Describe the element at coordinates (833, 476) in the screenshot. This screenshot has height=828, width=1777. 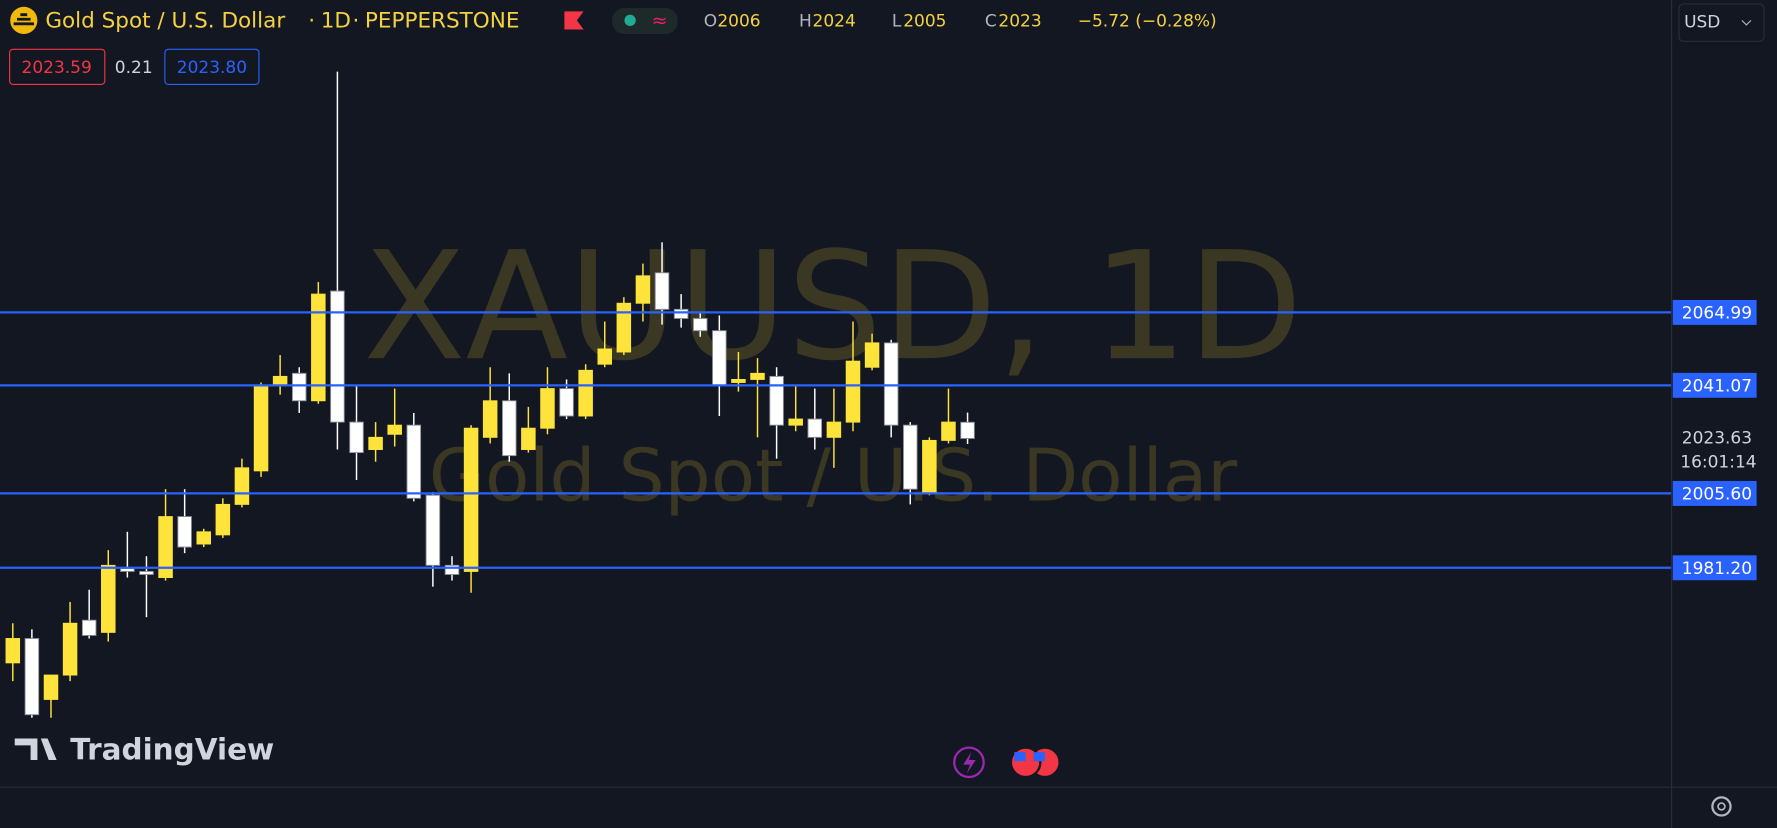
I see `watermark-name: Gold Spot / U.S. Dollar` at that location.